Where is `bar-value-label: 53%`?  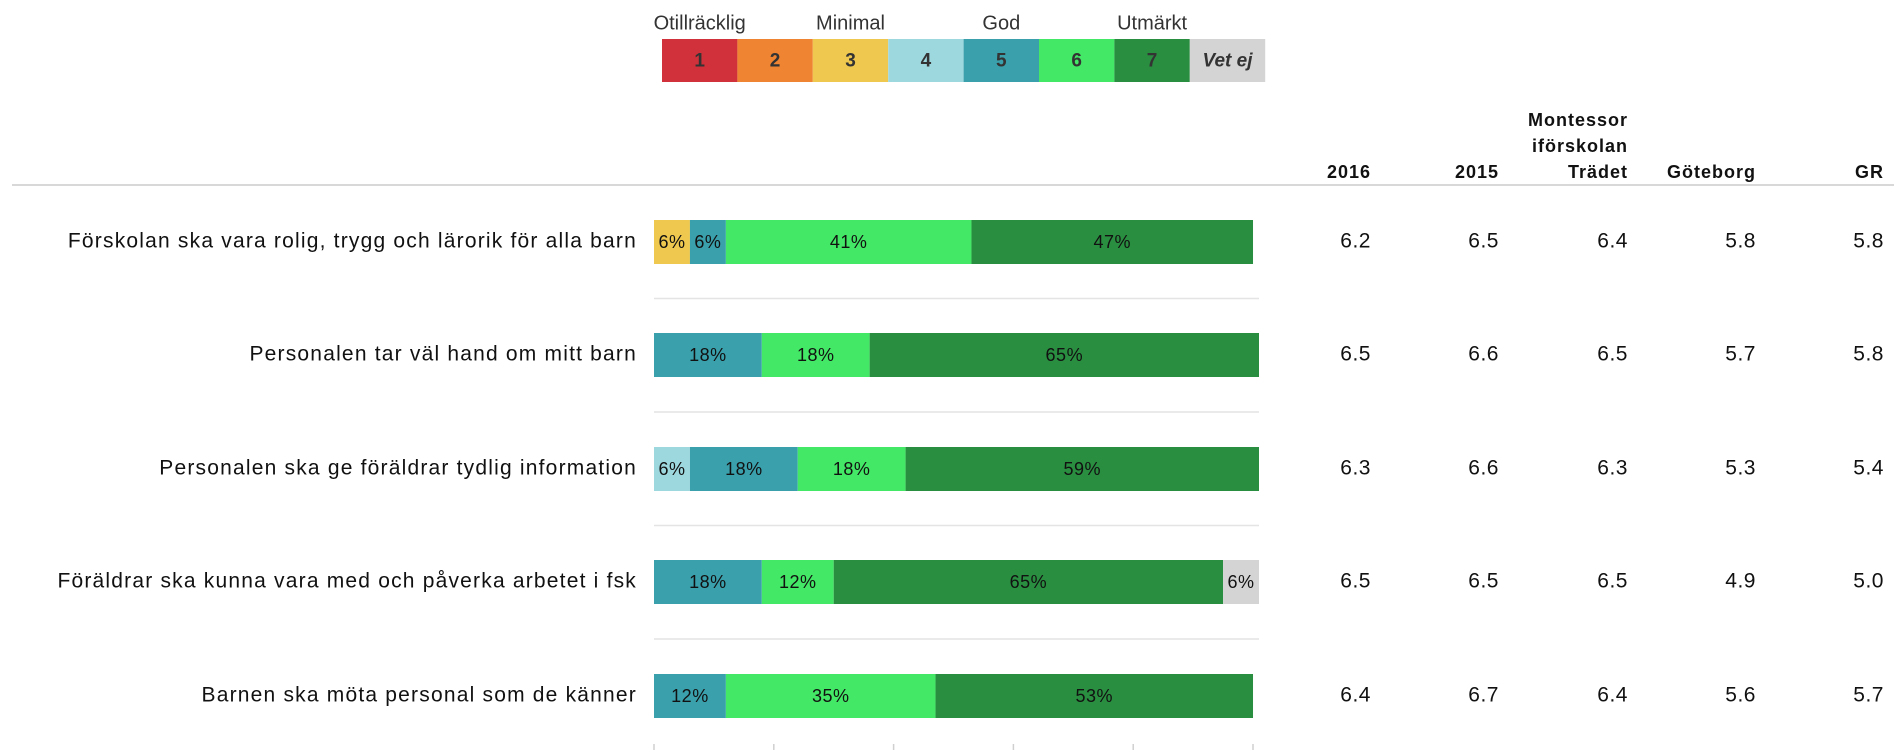 bar-value-label: 53% is located at coordinates (1095, 696).